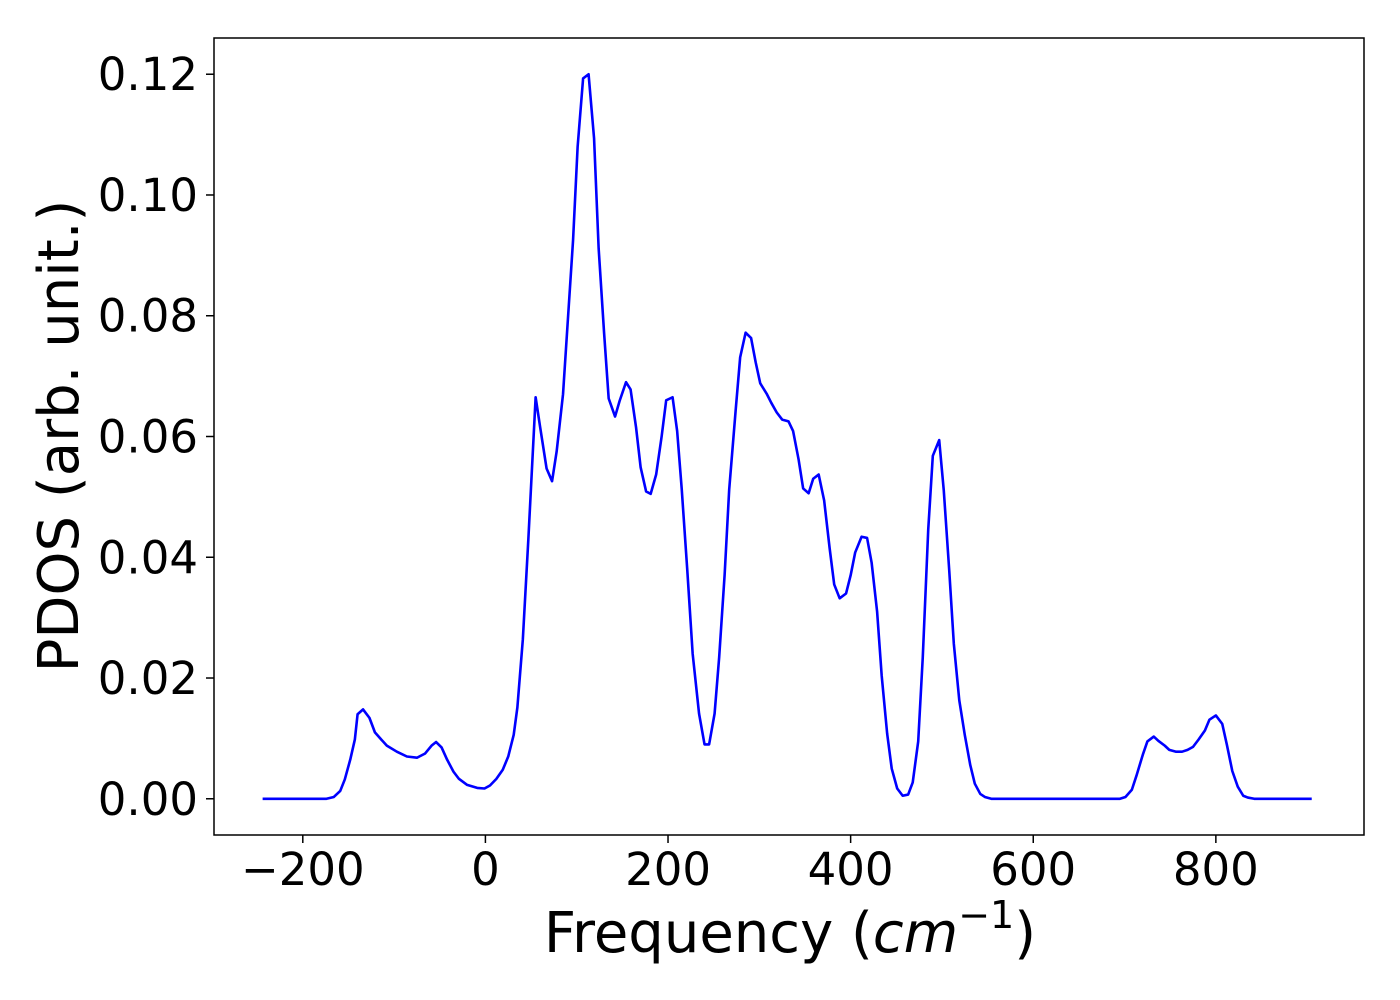 This screenshot has height=1000, width=1400. What do you see at coordinates (986, 915) in the screenshot?
I see `x-label-sup: −1` at bounding box center [986, 915].